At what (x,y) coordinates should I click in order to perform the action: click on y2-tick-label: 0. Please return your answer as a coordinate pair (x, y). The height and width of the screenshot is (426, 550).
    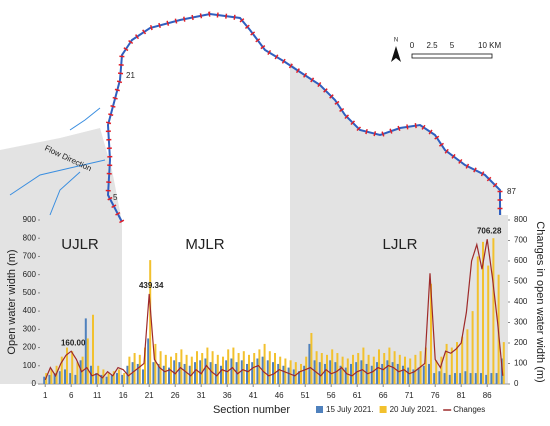
    Looking at the image, I should click on (516, 383).